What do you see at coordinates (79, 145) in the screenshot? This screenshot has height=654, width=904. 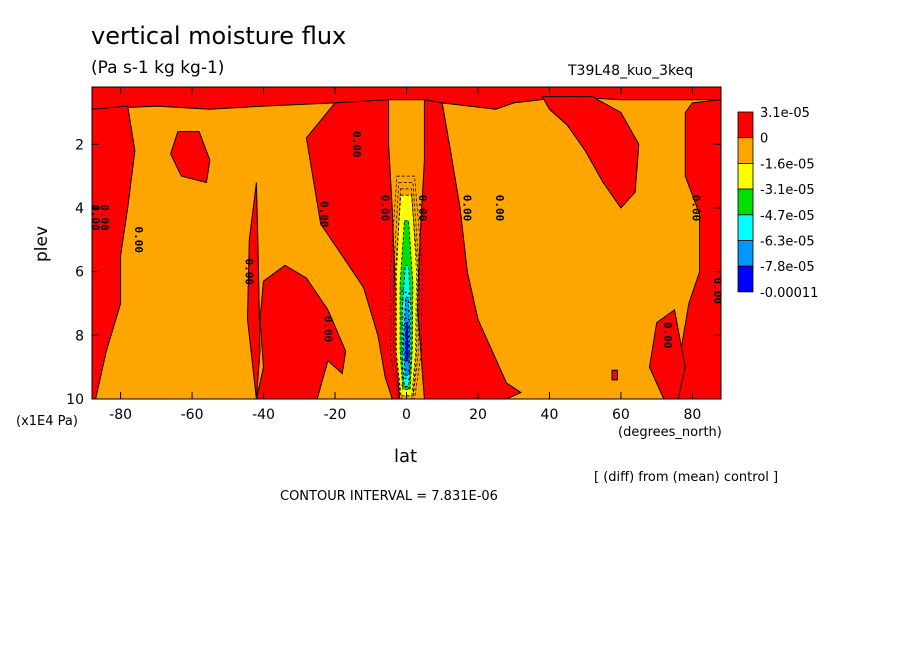 I see `y-tick-label: 2` at bounding box center [79, 145].